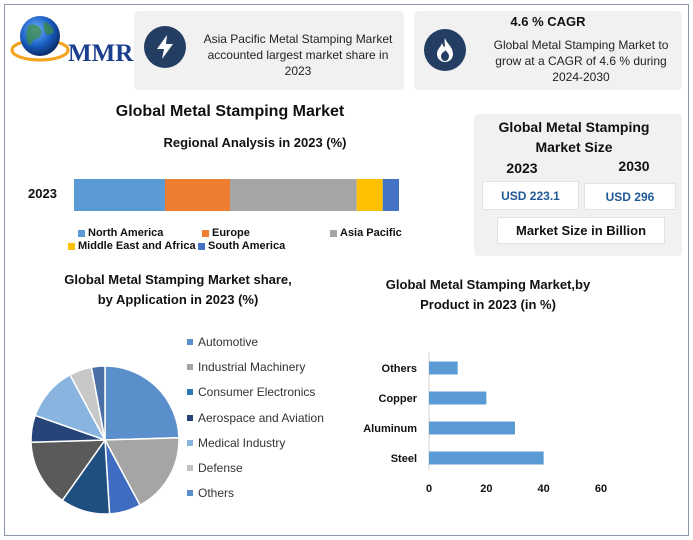 The image size is (693, 540). Describe the element at coordinates (390, 195) in the screenshot. I see `bar-segment-south-america` at that location.